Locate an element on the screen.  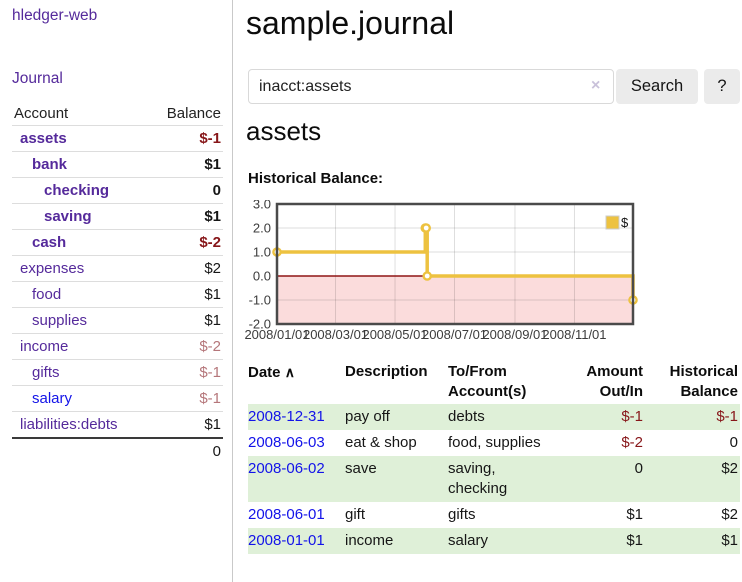
account-link: liabilities:debts is located at coordinates (69, 424).